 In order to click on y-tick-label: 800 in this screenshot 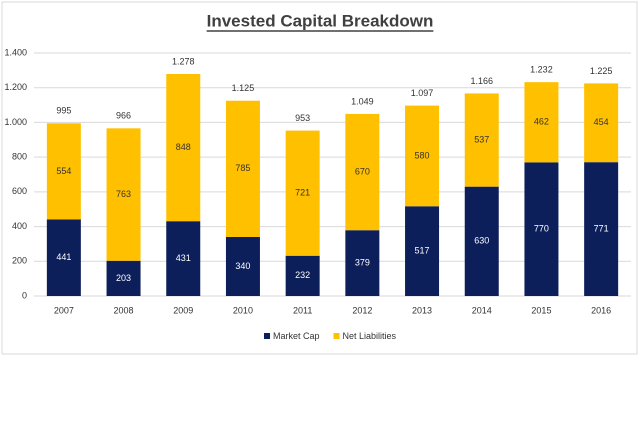, I will do `click(19, 157)`.